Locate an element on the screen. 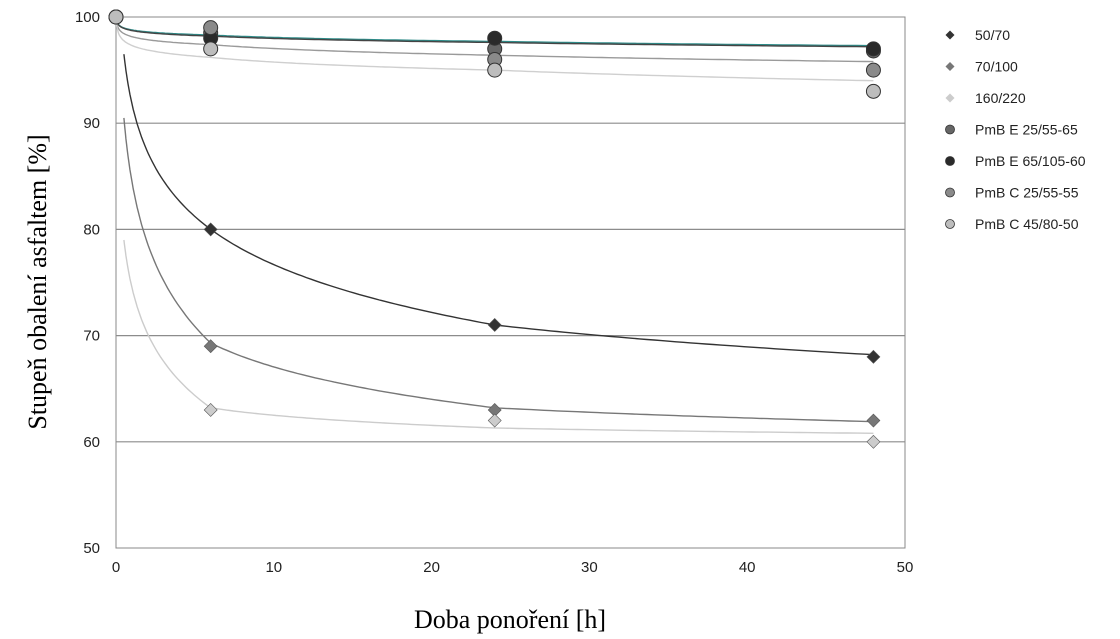 The image size is (1120, 639). legend-item: 50/70 is located at coordinates (977, 35).